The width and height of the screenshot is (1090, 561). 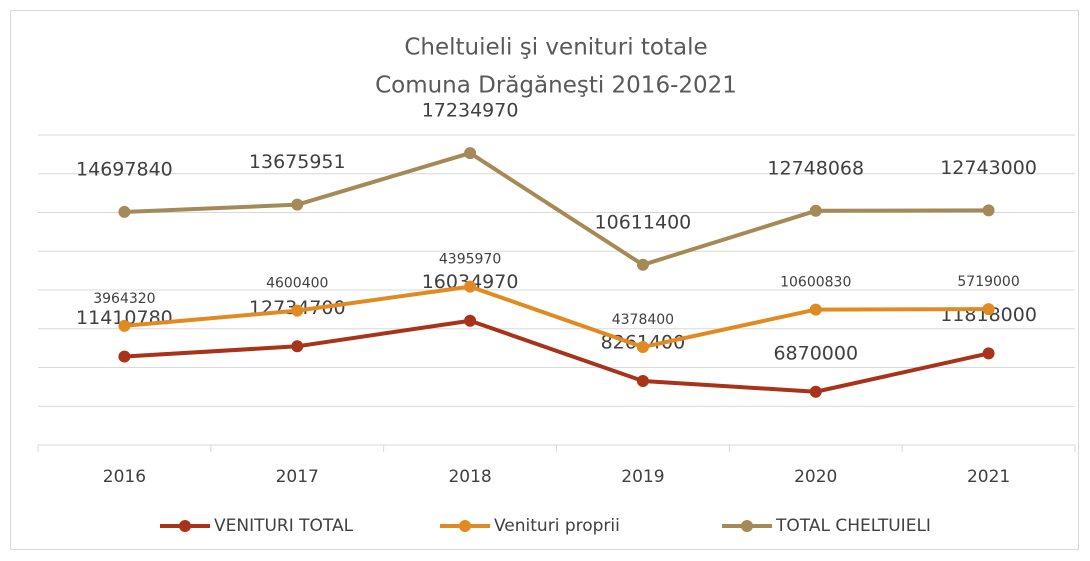 What do you see at coordinates (557, 526) in the screenshot?
I see `legend-label: Venituri proprii` at bounding box center [557, 526].